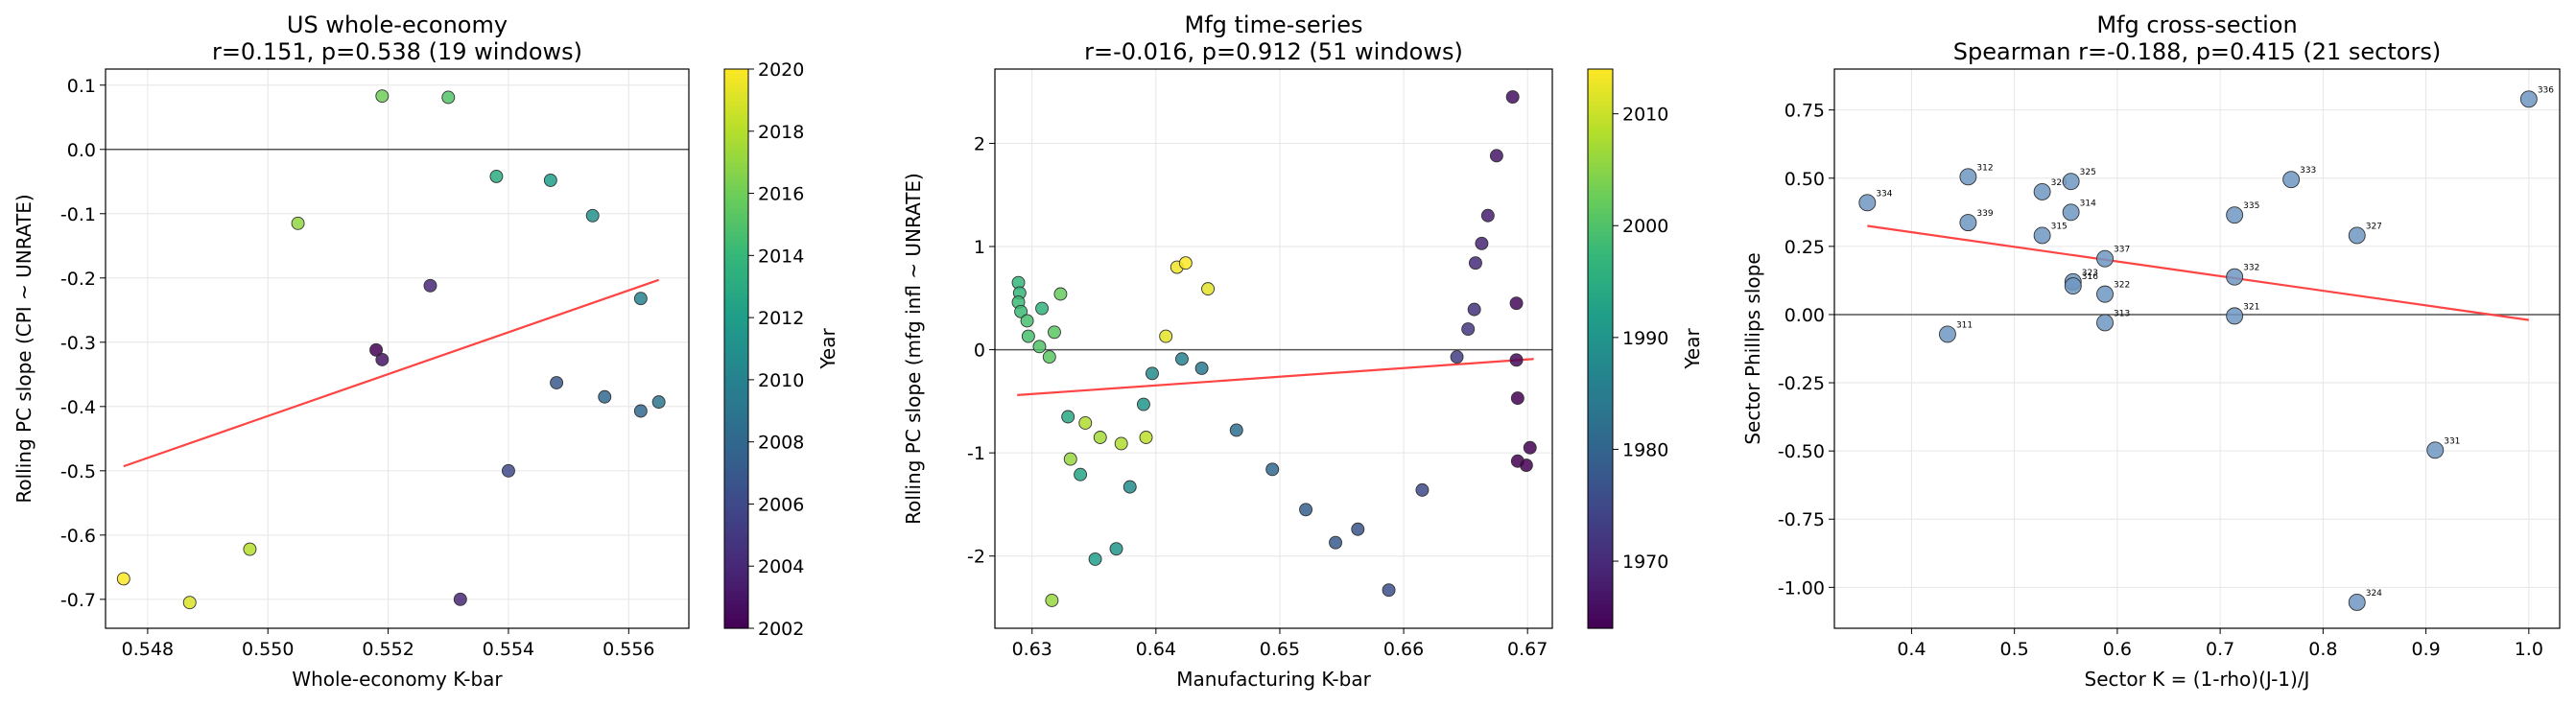 Image resolution: width=2576 pixels, height=705 pixels. I want to click on colorbar-tick-label: 2018, so click(781, 132).